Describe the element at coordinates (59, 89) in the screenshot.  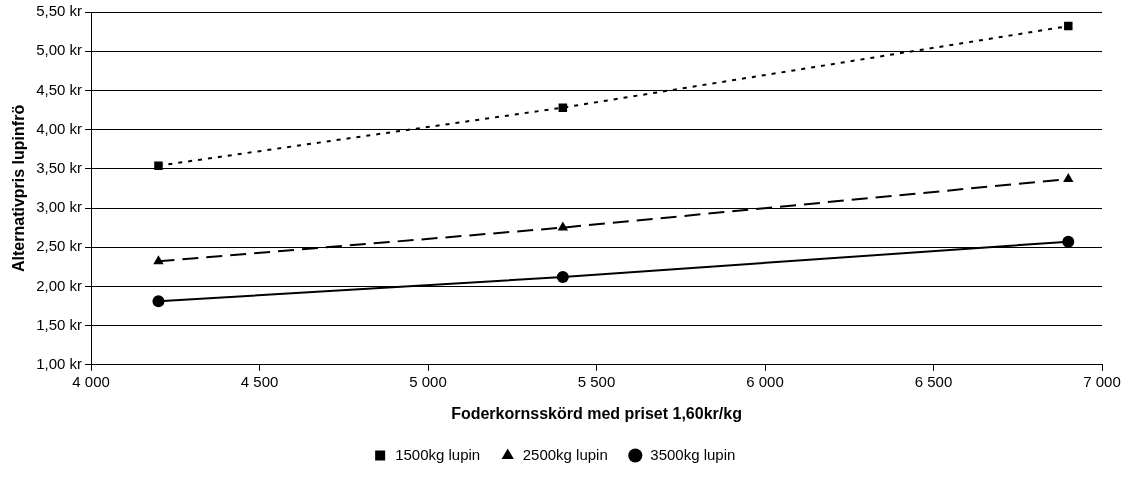
I see `y-tick-label: 4,50 kr` at that location.